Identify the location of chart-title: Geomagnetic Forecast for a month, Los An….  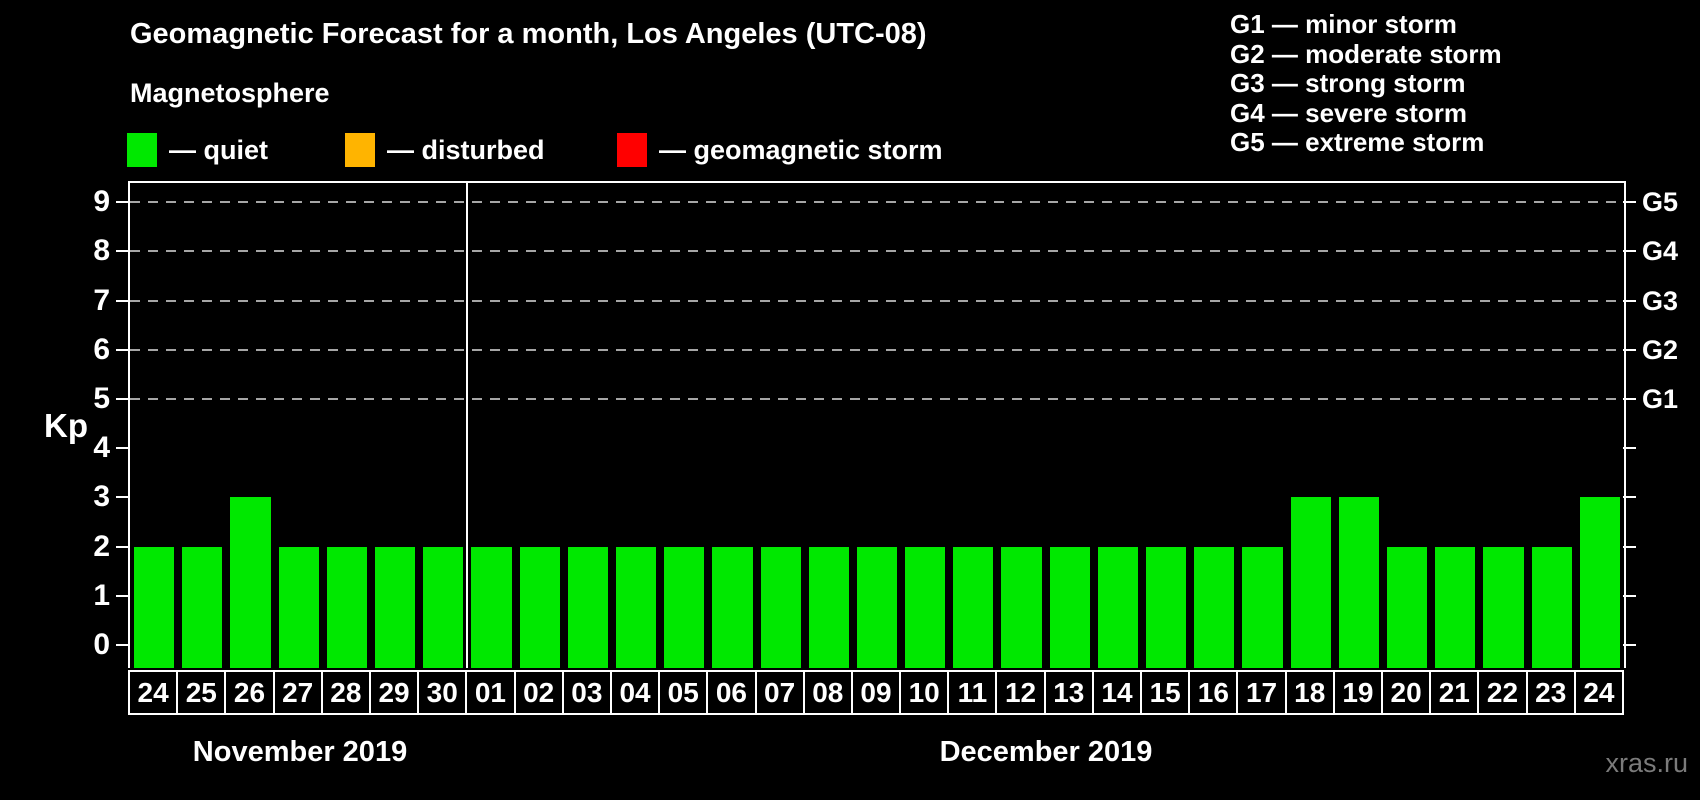
(528, 34).